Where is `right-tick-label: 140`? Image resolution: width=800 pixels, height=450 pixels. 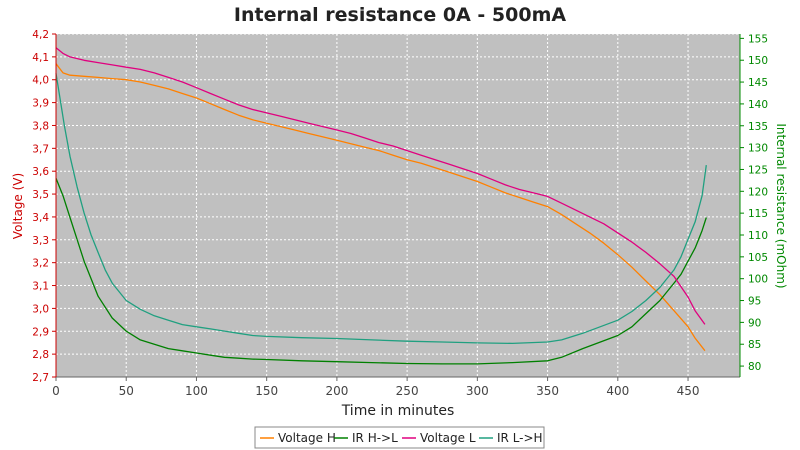 right-tick-label: 140 is located at coordinates (758, 105).